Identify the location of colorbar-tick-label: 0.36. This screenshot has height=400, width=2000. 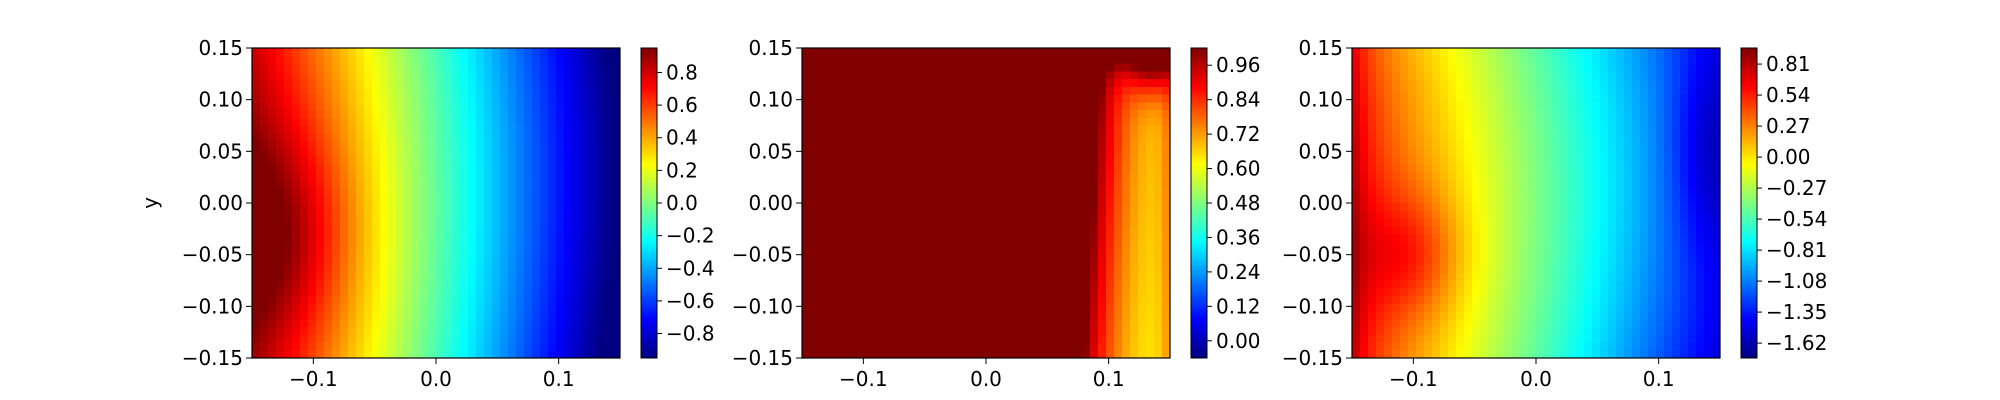
(1238, 237).